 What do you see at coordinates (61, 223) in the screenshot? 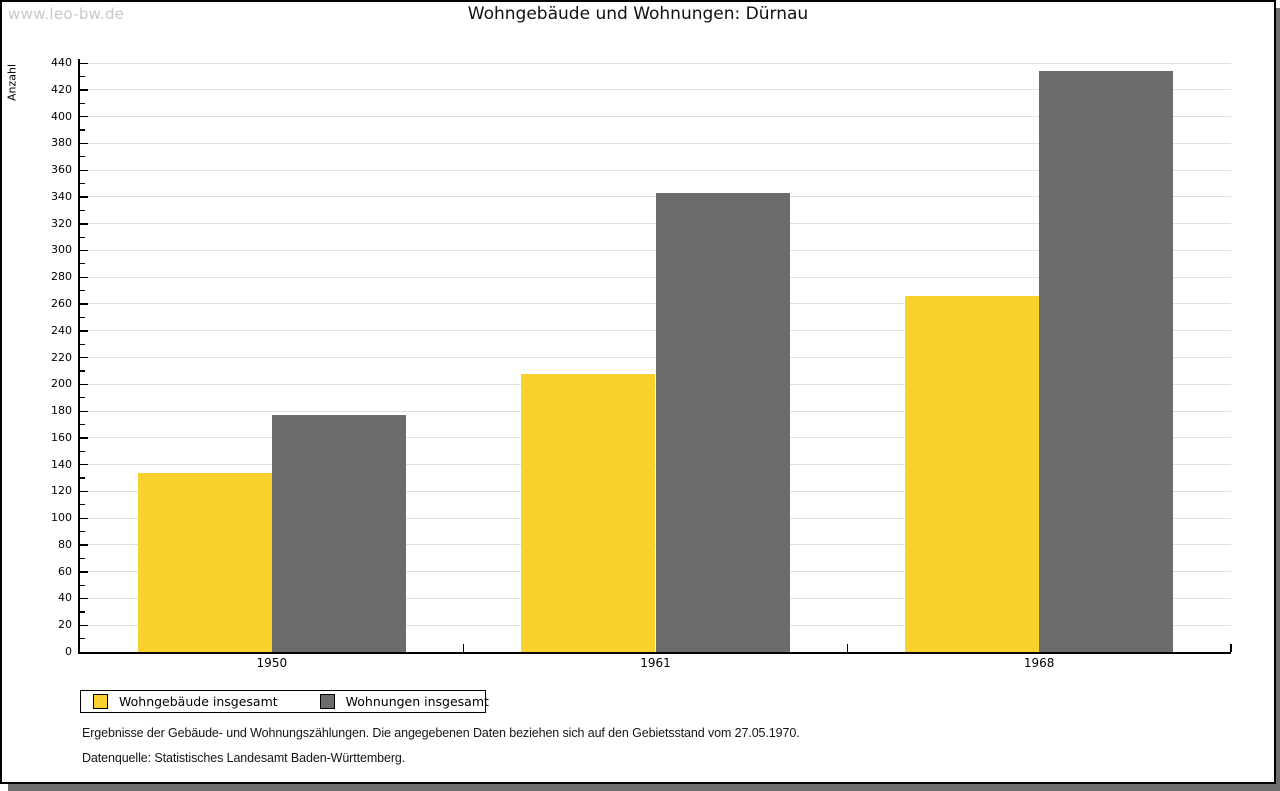
I see `y-tick-label: 320` at bounding box center [61, 223].